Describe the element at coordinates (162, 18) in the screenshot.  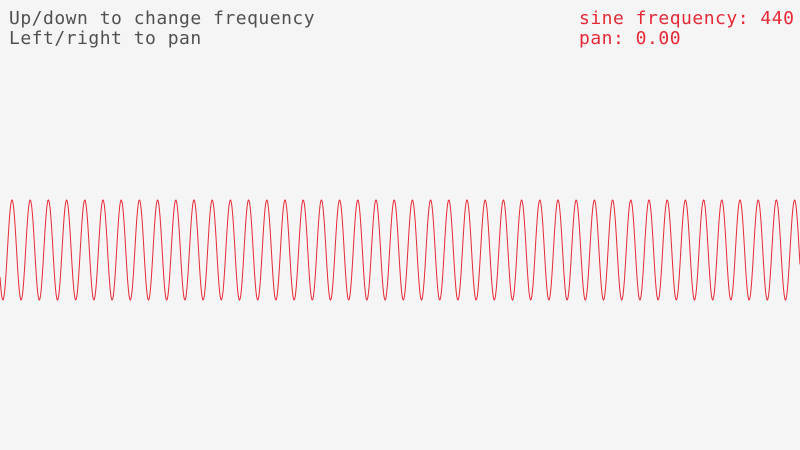
I see `instruction-frequency: Up/down to change frequency` at that location.